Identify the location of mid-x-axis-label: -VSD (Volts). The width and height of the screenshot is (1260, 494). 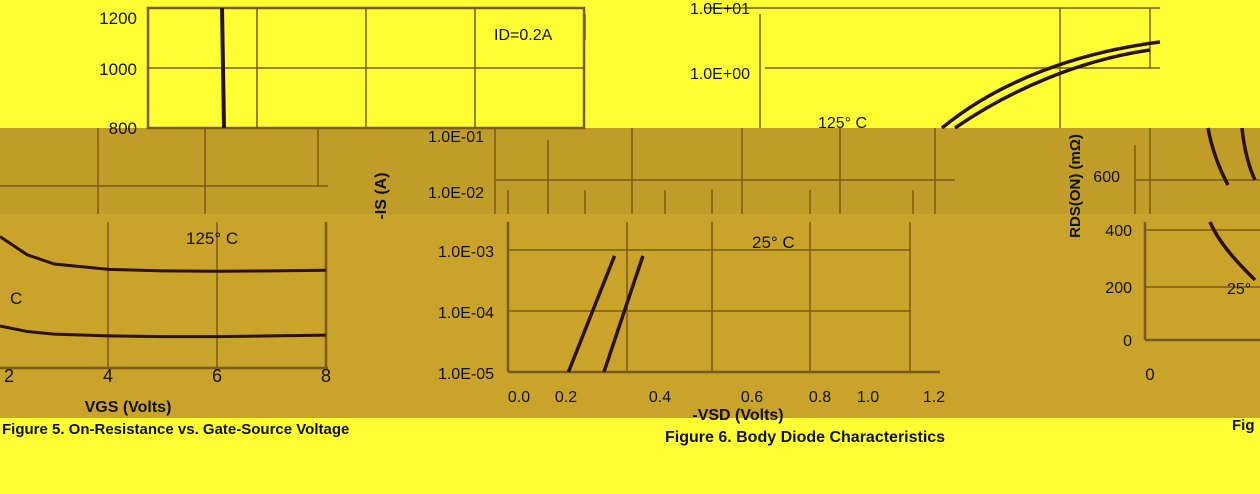
(737, 415).